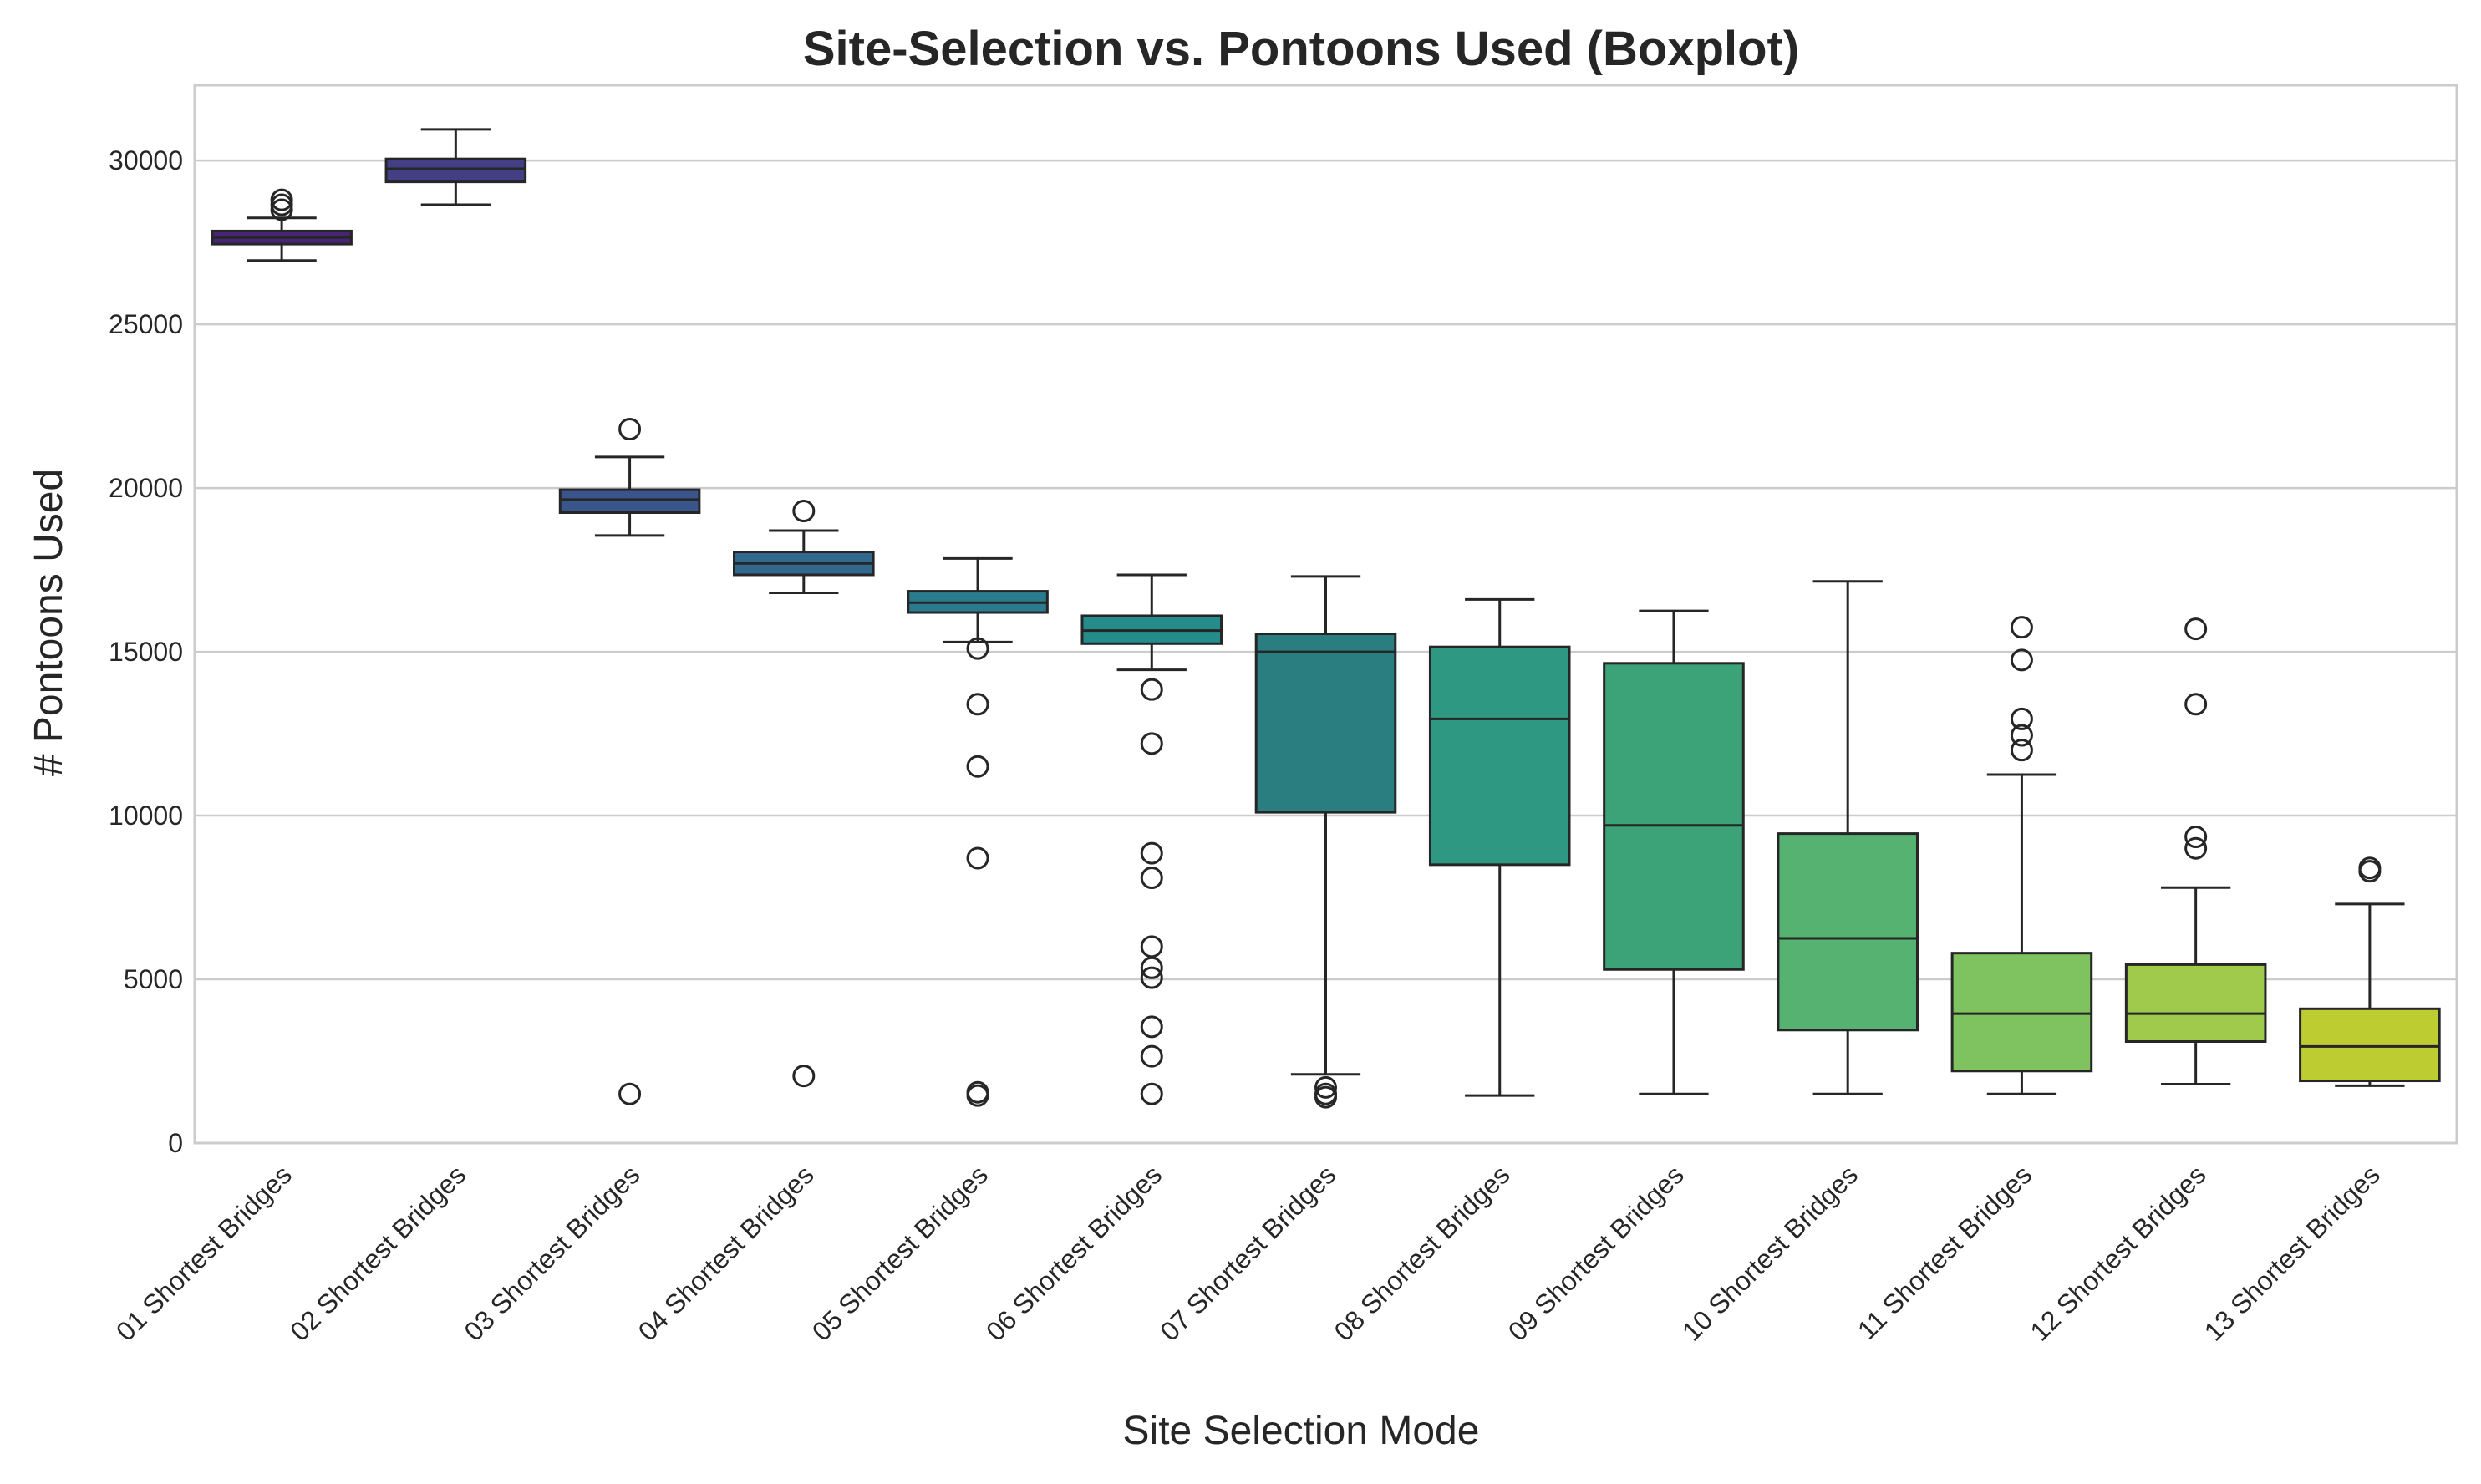 The width and height of the screenshot is (2481, 1484). I want to click on y-tick-label: 30000, so click(146, 160).